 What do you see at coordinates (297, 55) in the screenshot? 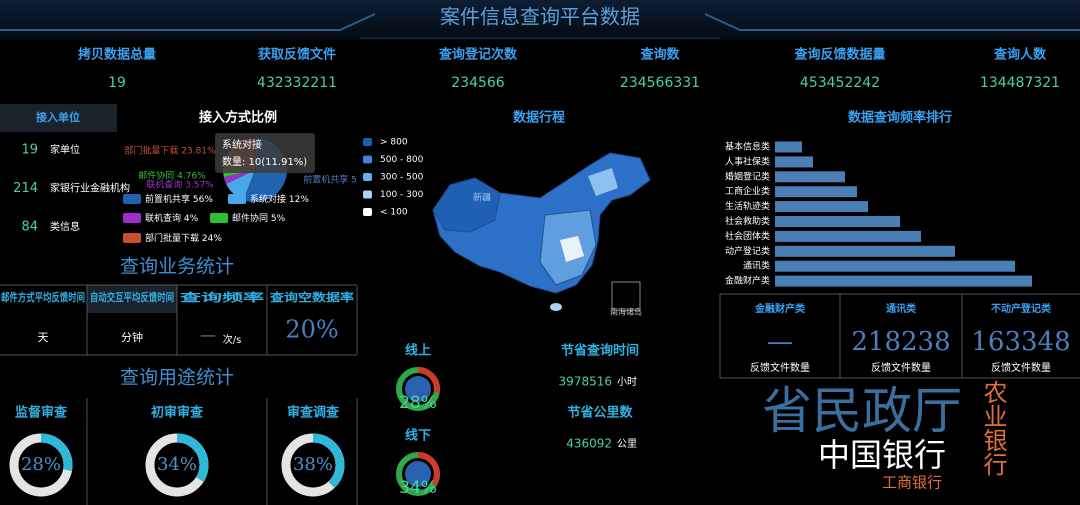
I see `stat-label: 获取反馈文件` at bounding box center [297, 55].